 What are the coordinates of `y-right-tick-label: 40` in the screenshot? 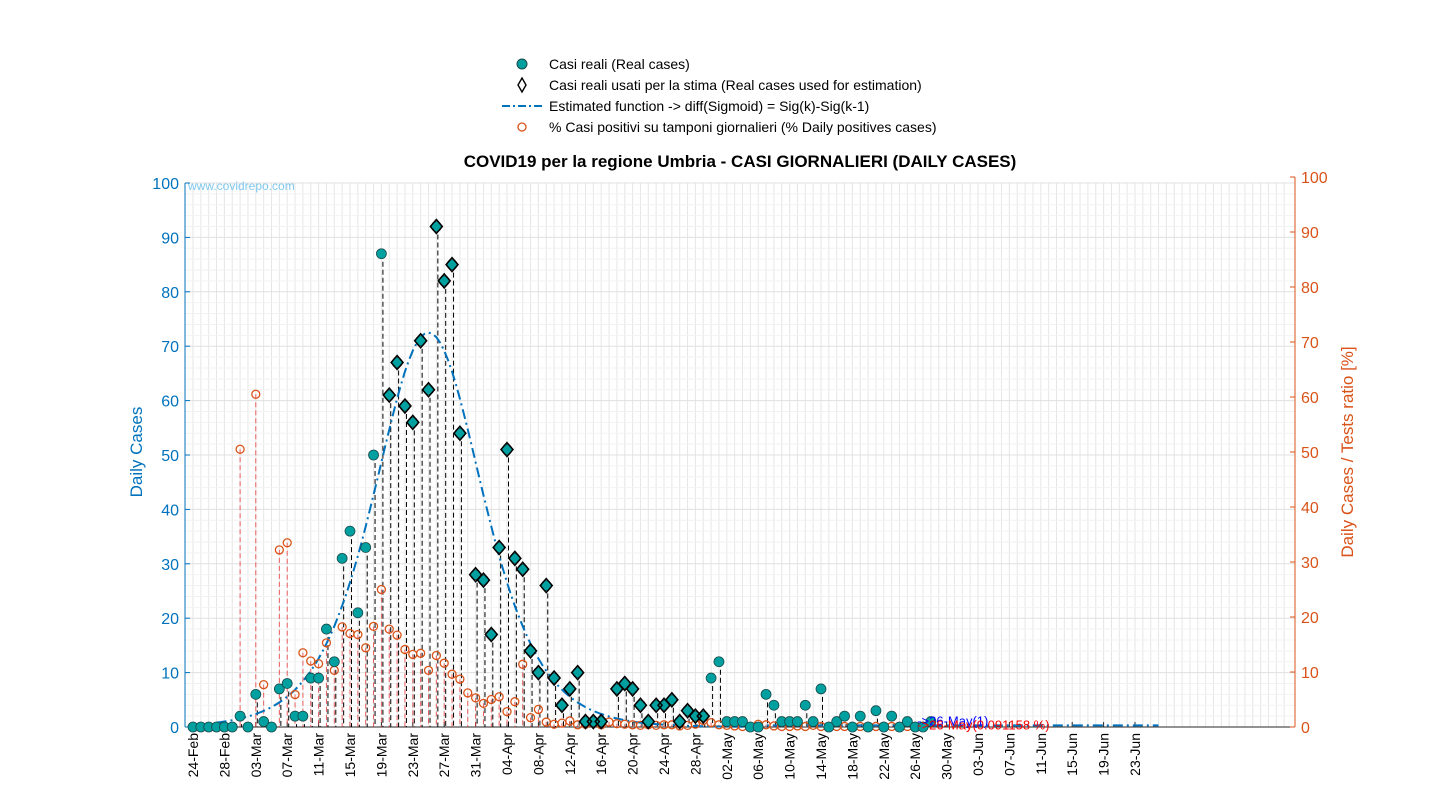 It's located at (1310, 508).